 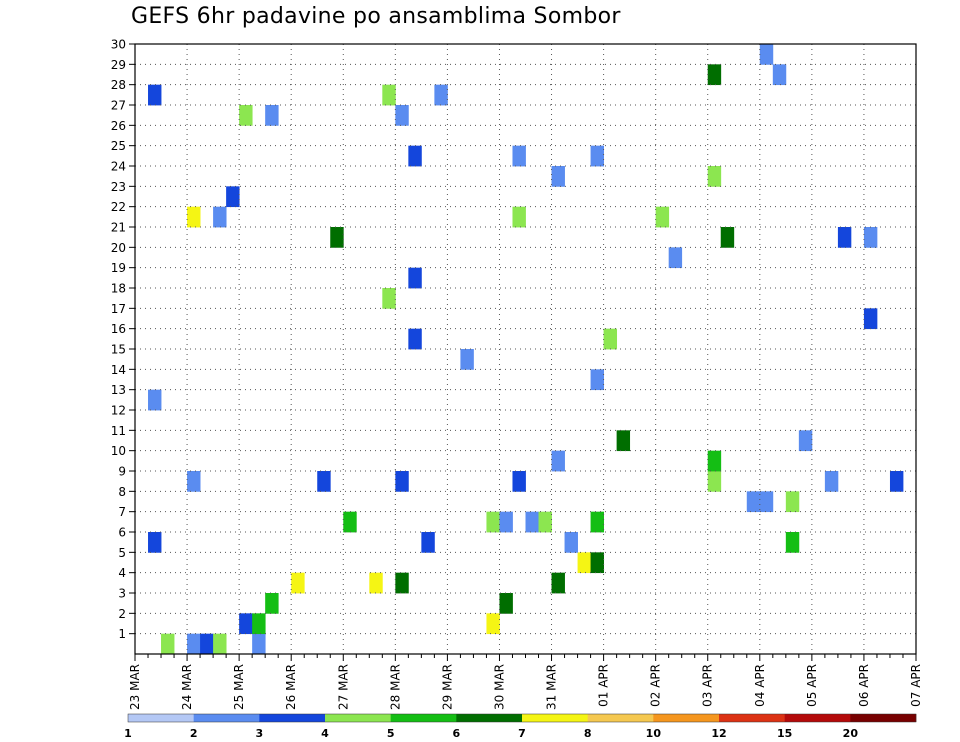 I want to click on x-tick-label: 04 APR, so click(x=760, y=685).